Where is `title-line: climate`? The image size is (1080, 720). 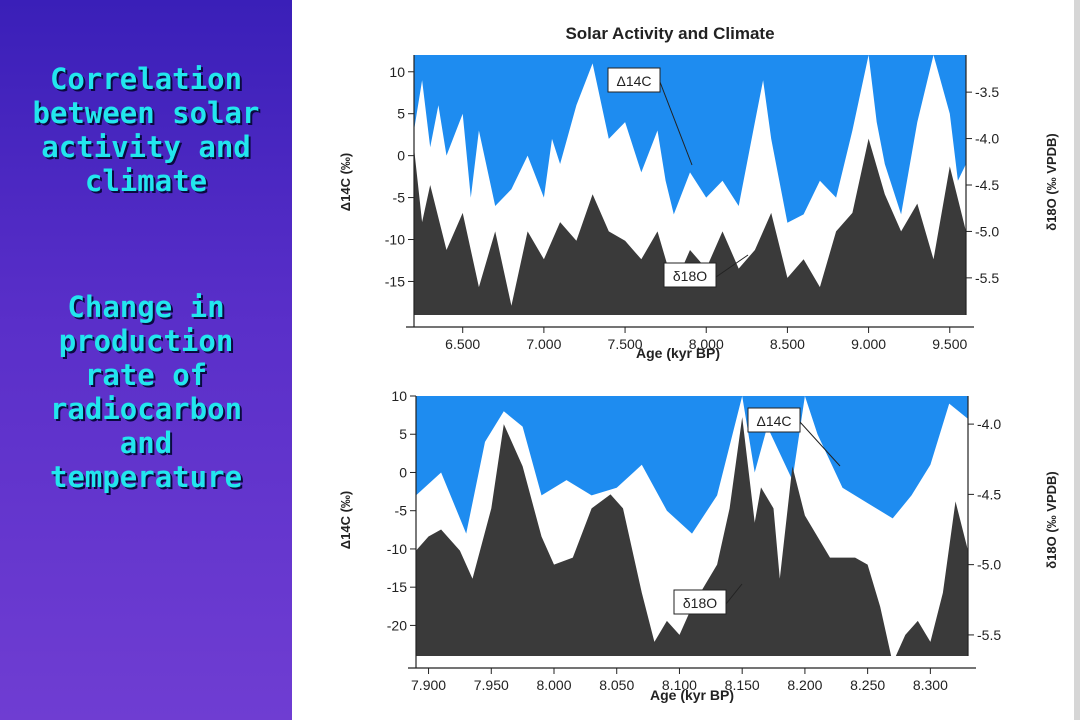
title-line: climate is located at coordinates (146, 181).